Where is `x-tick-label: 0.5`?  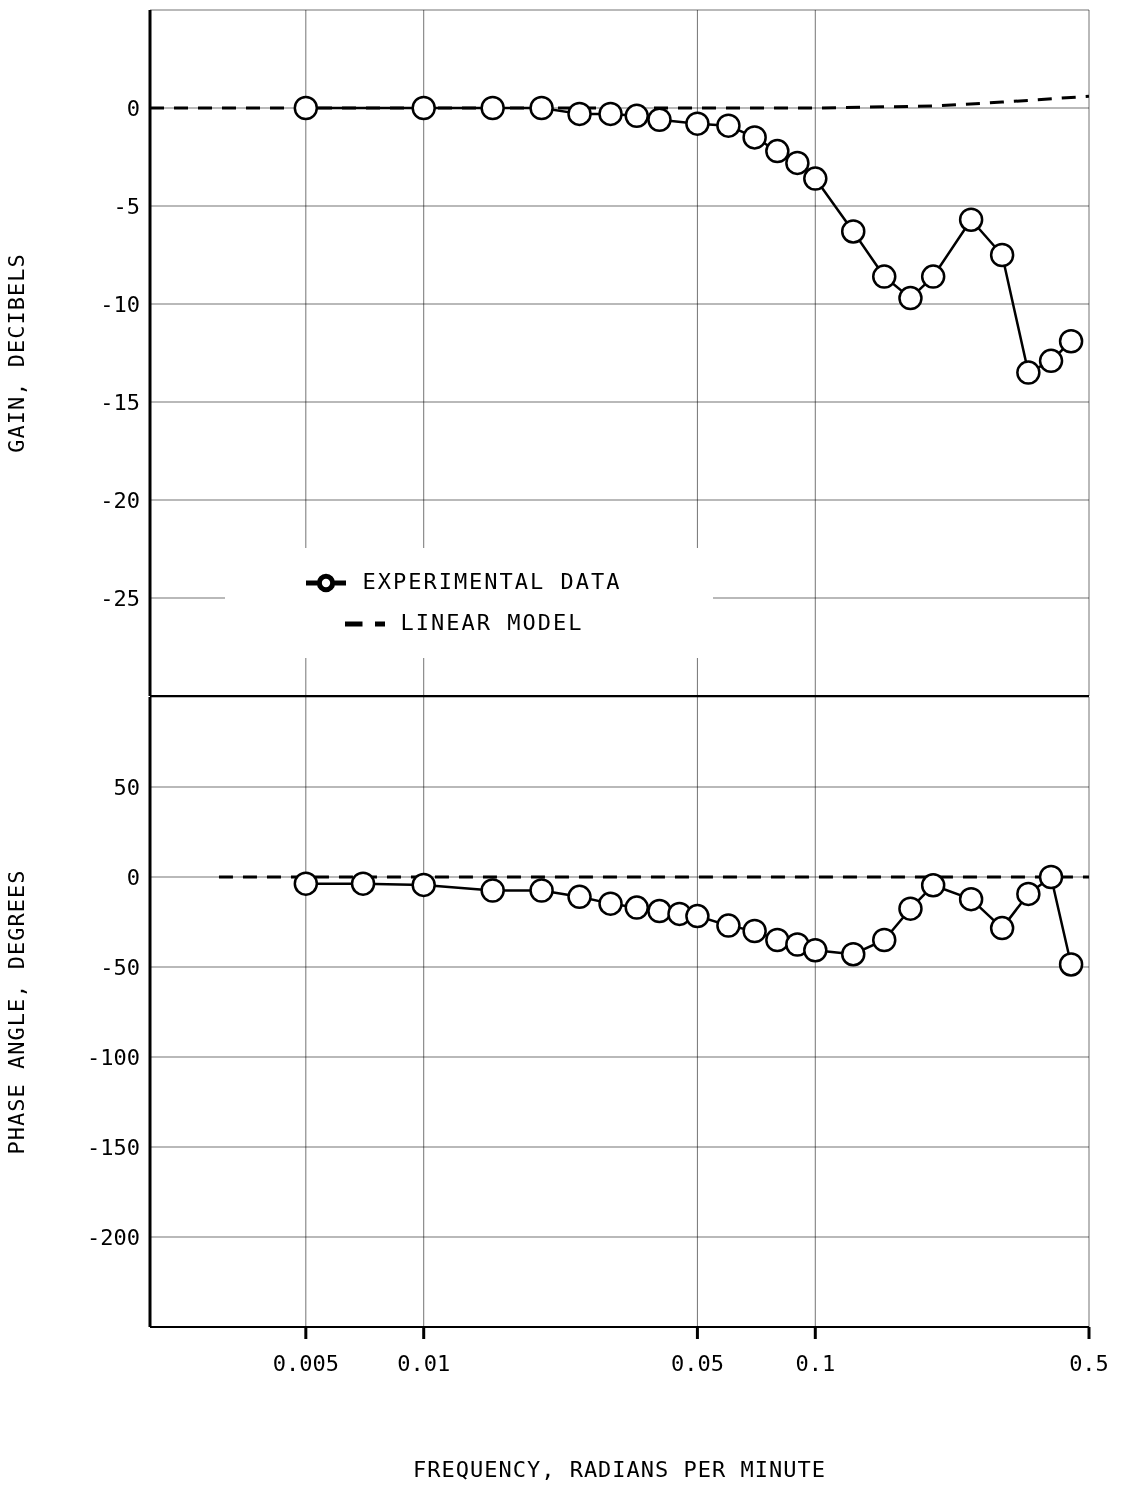 x-tick-label: 0.5 is located at coordinates (1089, 1363).